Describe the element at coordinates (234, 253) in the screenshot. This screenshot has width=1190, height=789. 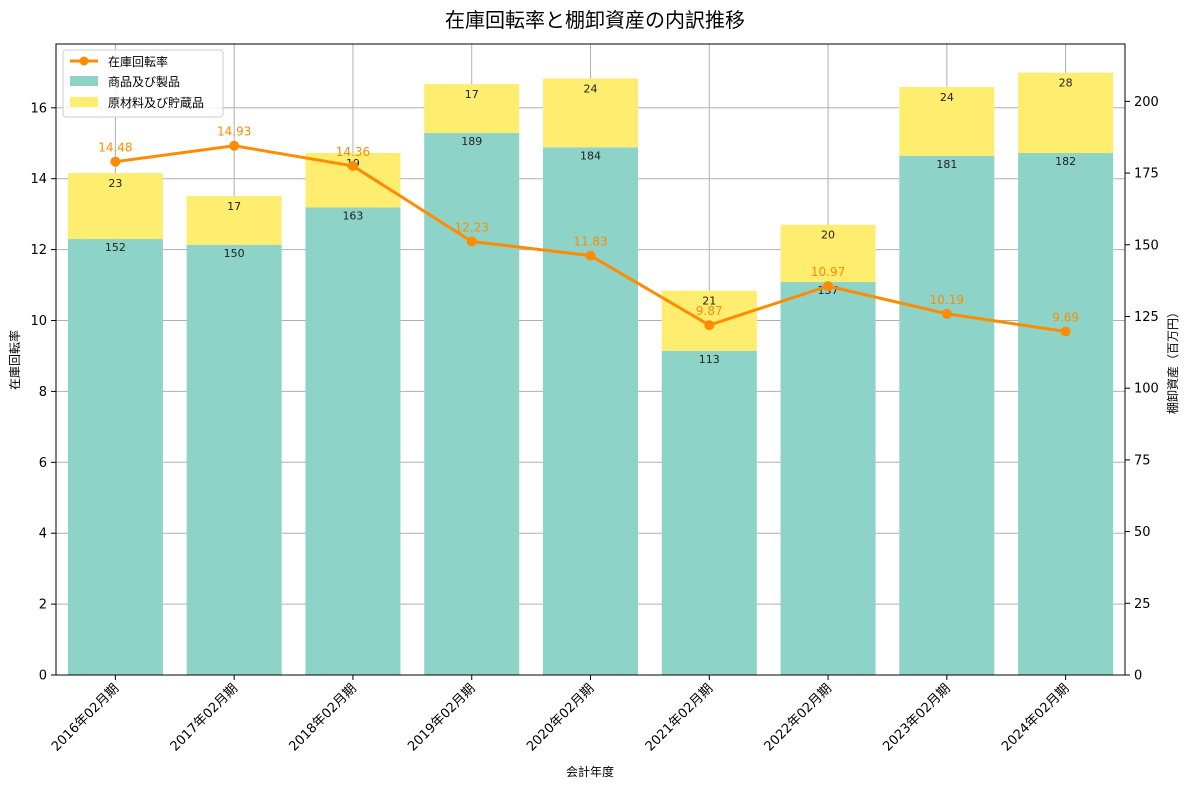
I see `bar-label-products: 150` at that location.